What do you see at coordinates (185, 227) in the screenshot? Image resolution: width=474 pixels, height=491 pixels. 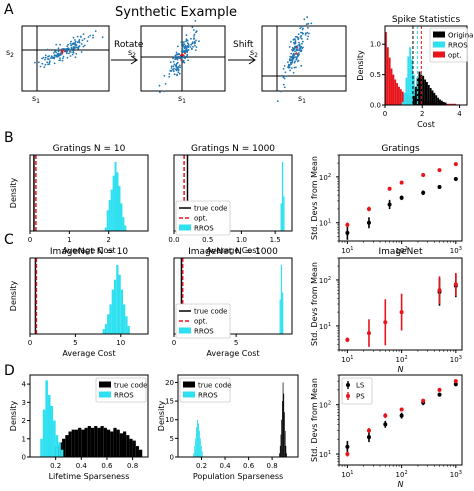 I see `legend-swatch` at bounding box center [185, 227].